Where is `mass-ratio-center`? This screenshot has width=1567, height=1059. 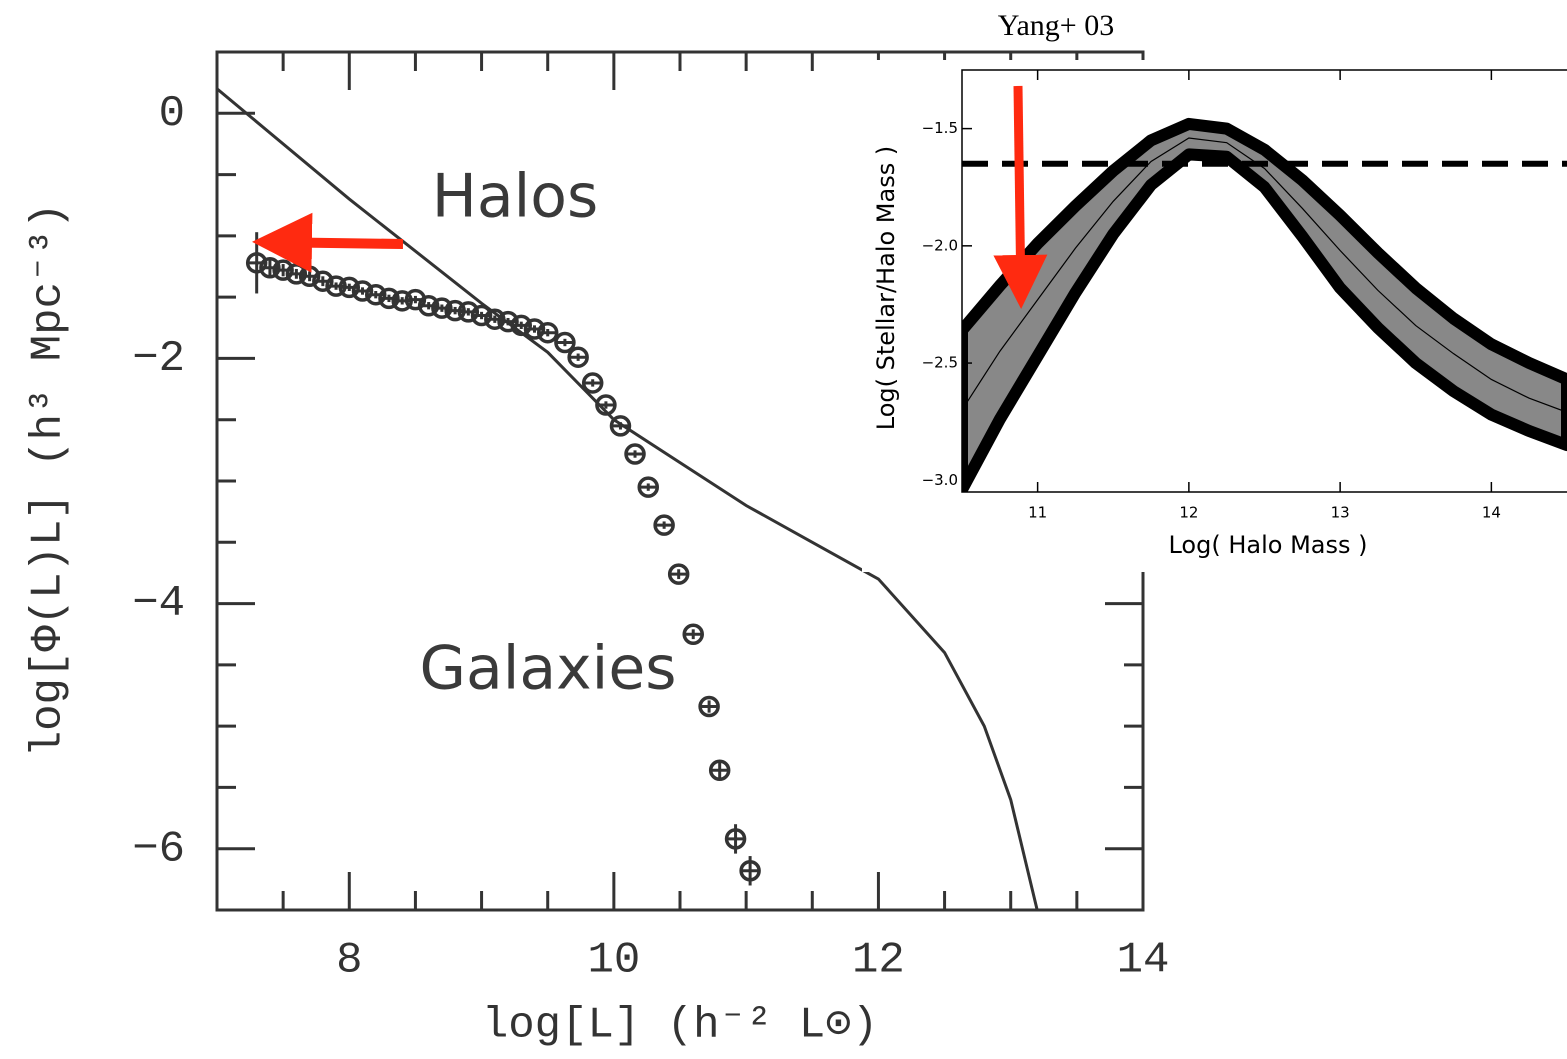 mass-ratio-center is located at coordinates (1264, 275).